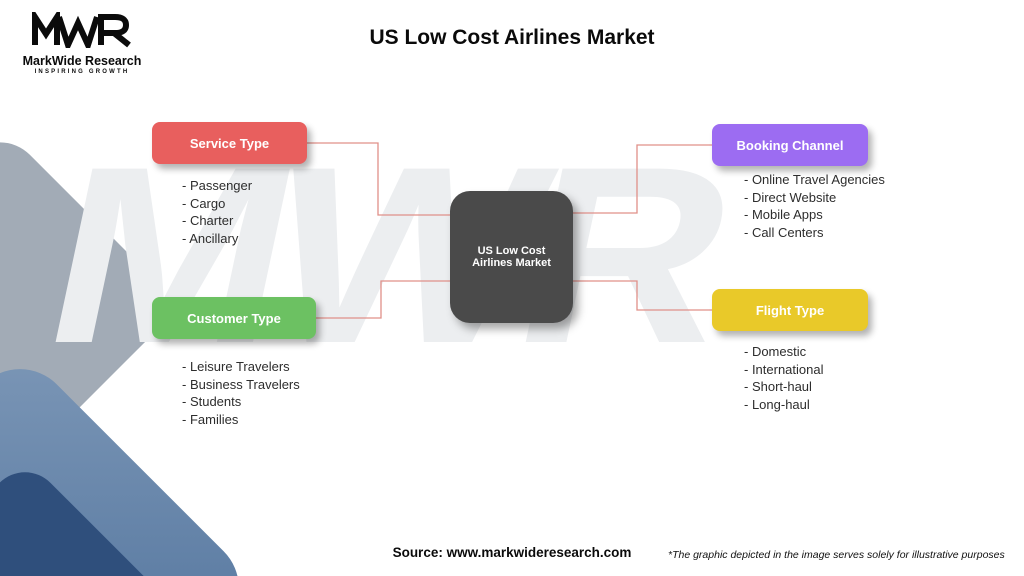 This screenshot has height=576, width=1024. What do you see at coordinates (212, 401) in the screenshot?
I see `list-item: - Students` at bounding box center [212, 401].